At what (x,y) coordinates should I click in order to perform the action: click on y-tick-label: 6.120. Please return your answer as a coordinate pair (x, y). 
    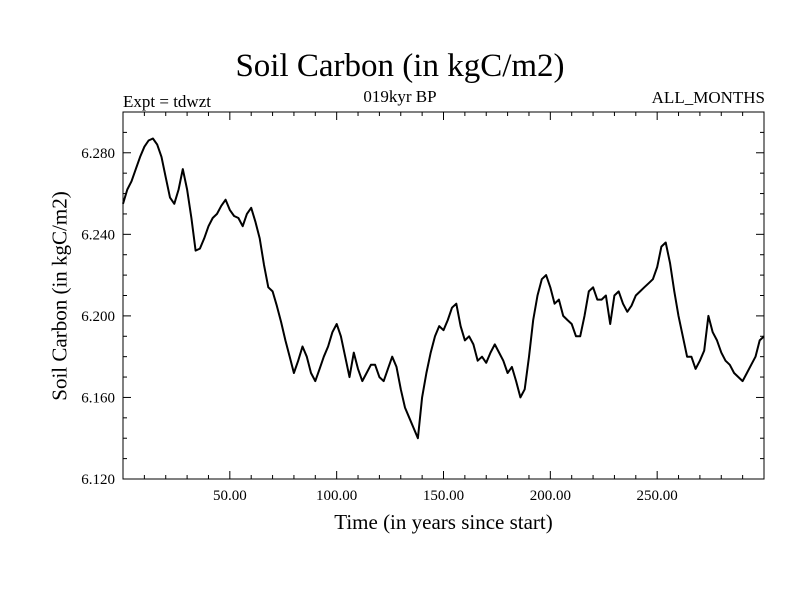
    Looking at the image, I should click on (98, 480).